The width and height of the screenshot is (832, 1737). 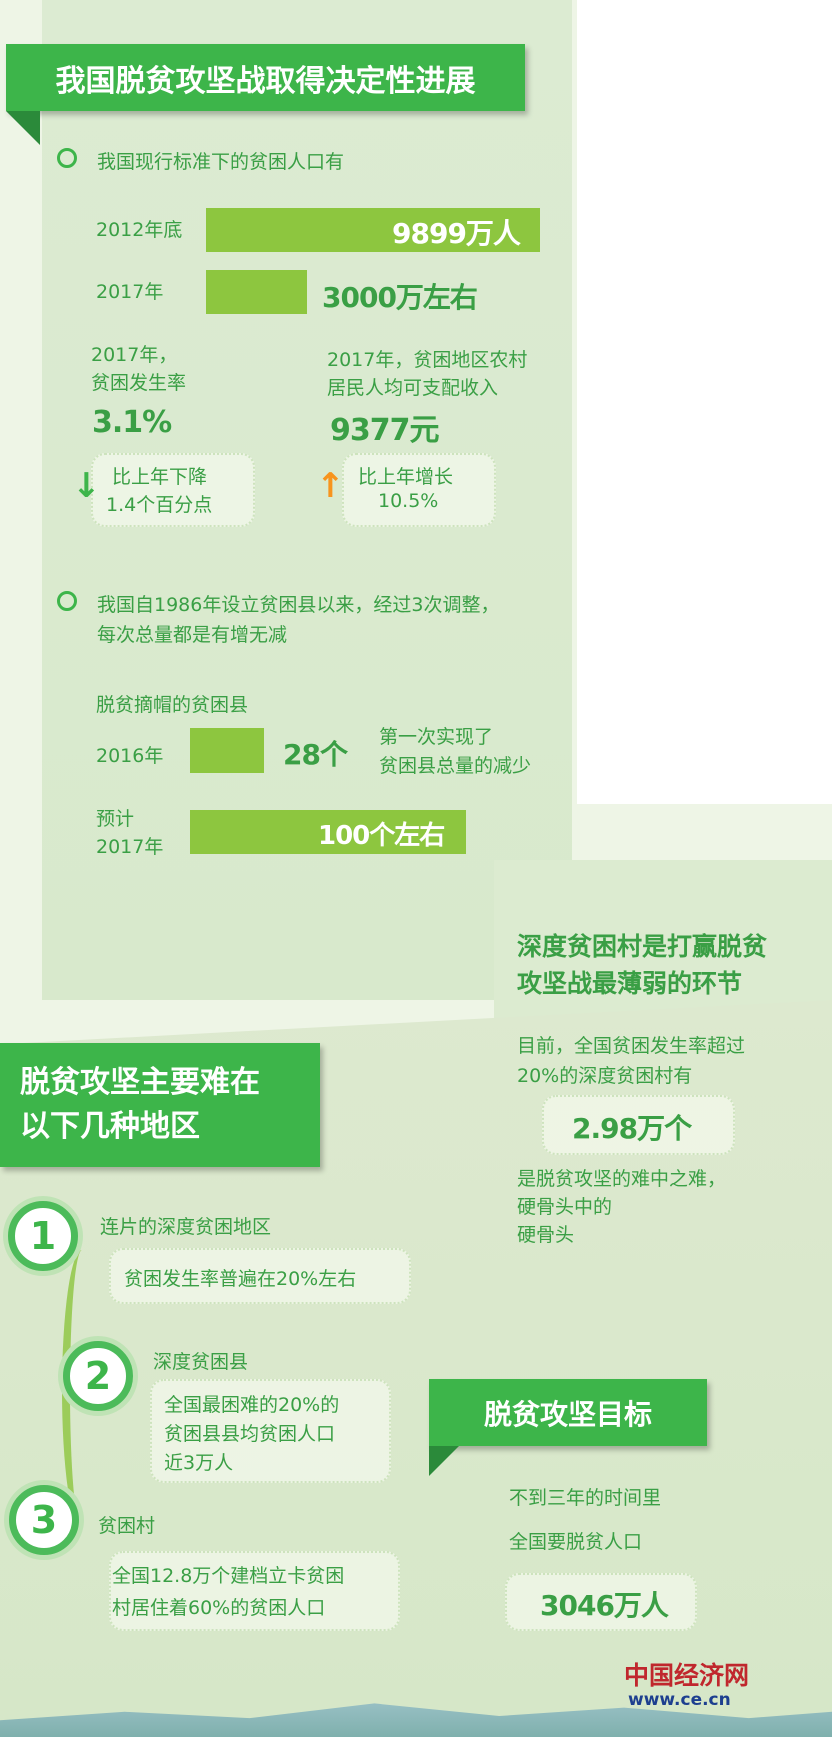 I want to click on section4-line2: 全国要脱贫人口, so click(x=576, y=1542).